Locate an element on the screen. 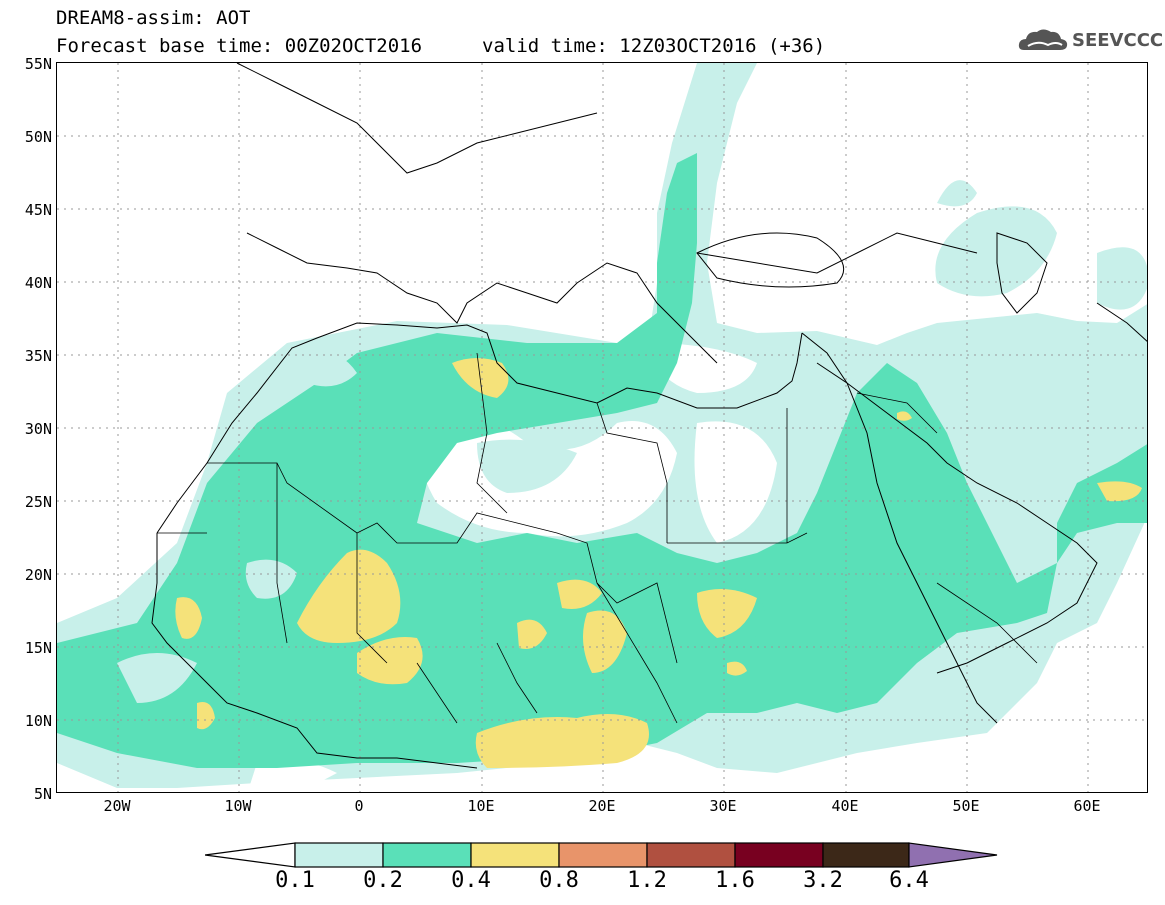  colorbar-over-arrow is located at coordinates (953, 855).